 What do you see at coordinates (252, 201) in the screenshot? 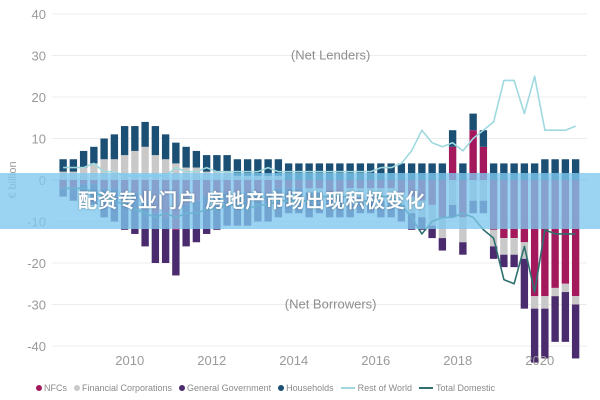
I see `banner-title: 配资专业门户 房地产市场出现积极变化` at bounding box center [252, 201].